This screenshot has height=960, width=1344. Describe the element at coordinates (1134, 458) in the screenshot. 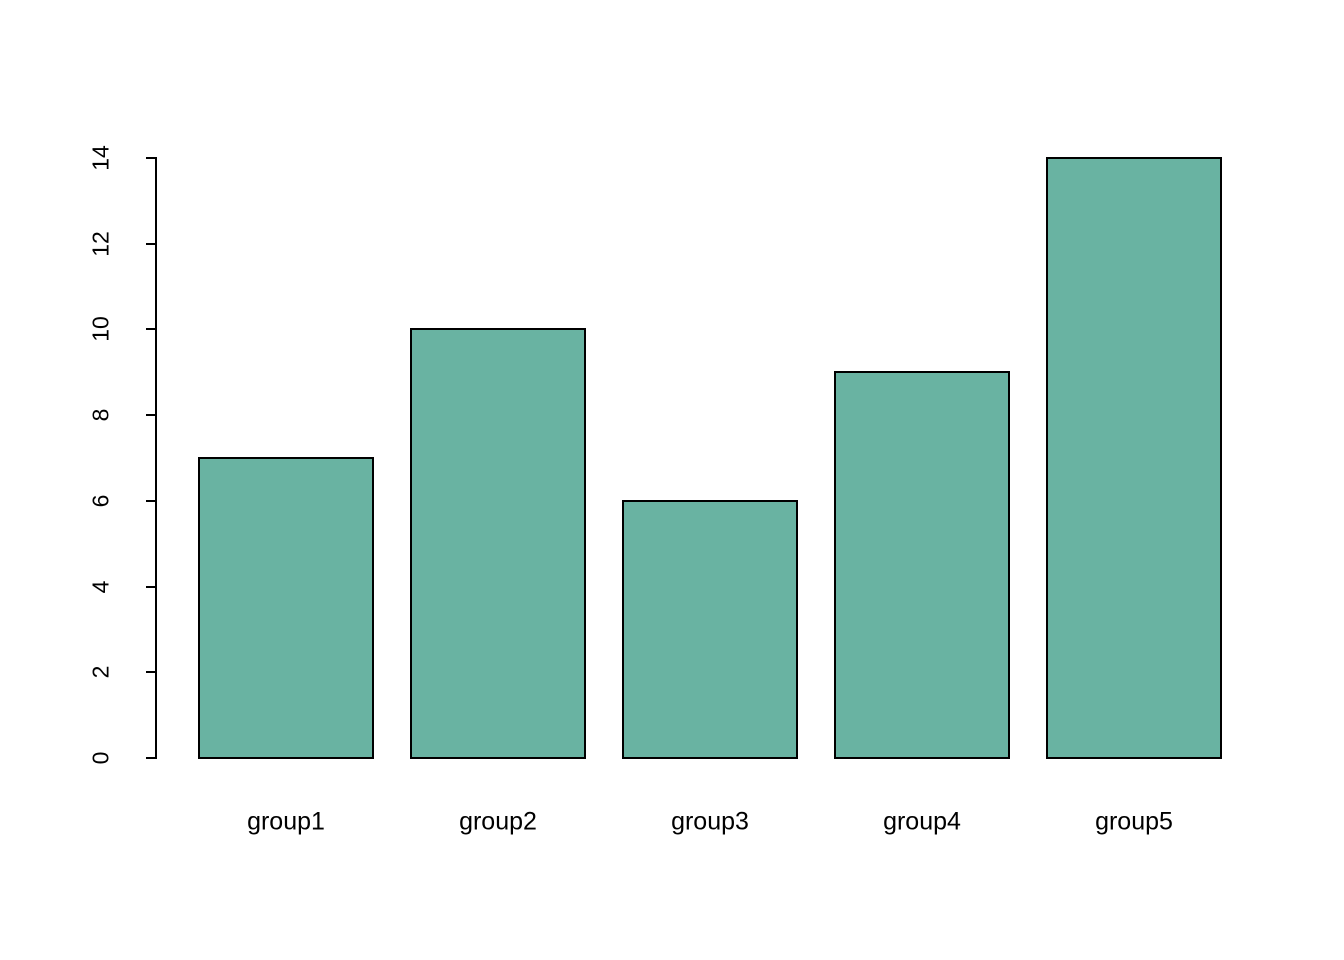

I see `bar-group5` at that location.